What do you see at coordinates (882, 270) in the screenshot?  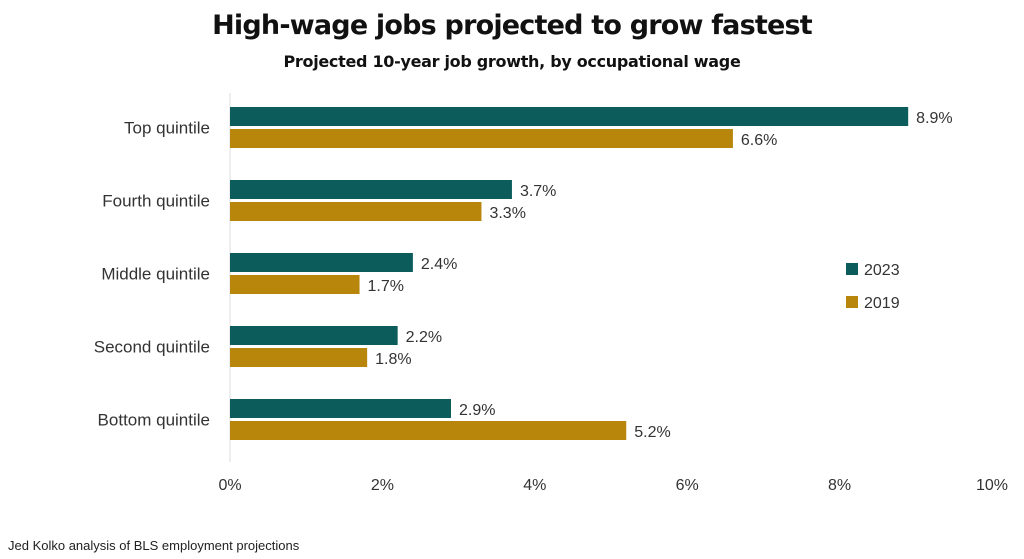 I see `legend-label-2023: 2023` at bounding box center [882, 270].